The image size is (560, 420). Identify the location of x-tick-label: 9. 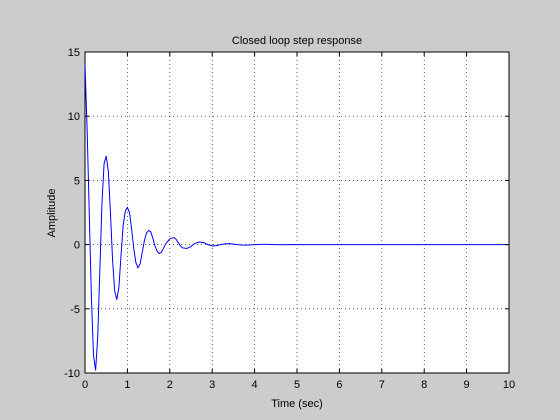
(467, 385).